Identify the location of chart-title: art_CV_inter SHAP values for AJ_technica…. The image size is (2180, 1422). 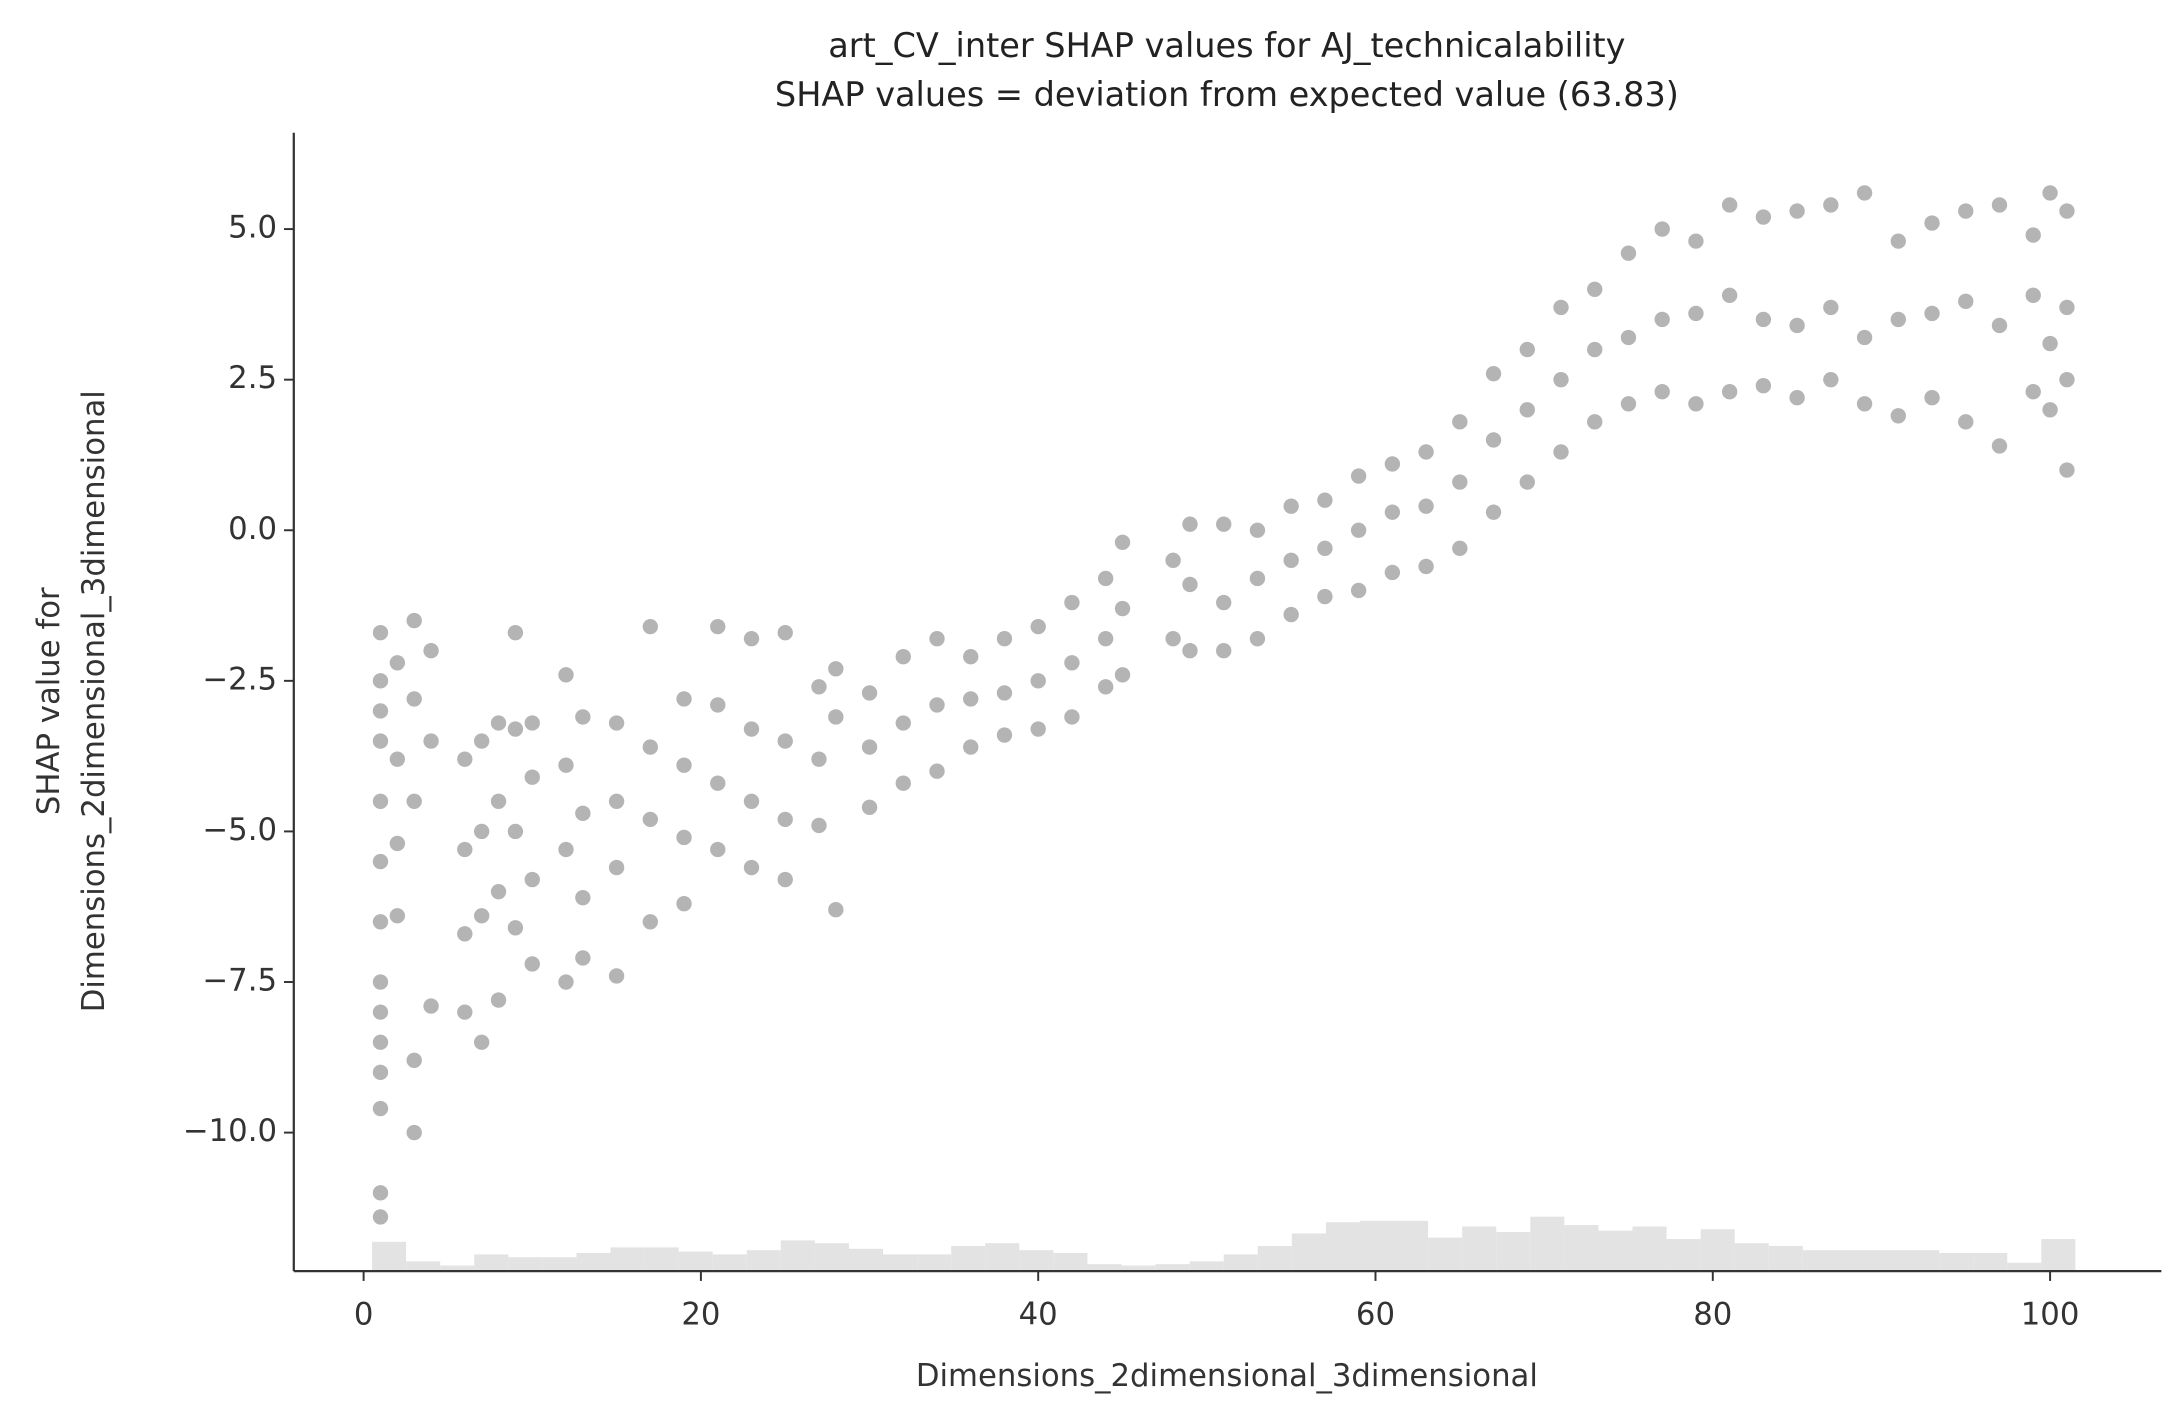
(1226, 45).